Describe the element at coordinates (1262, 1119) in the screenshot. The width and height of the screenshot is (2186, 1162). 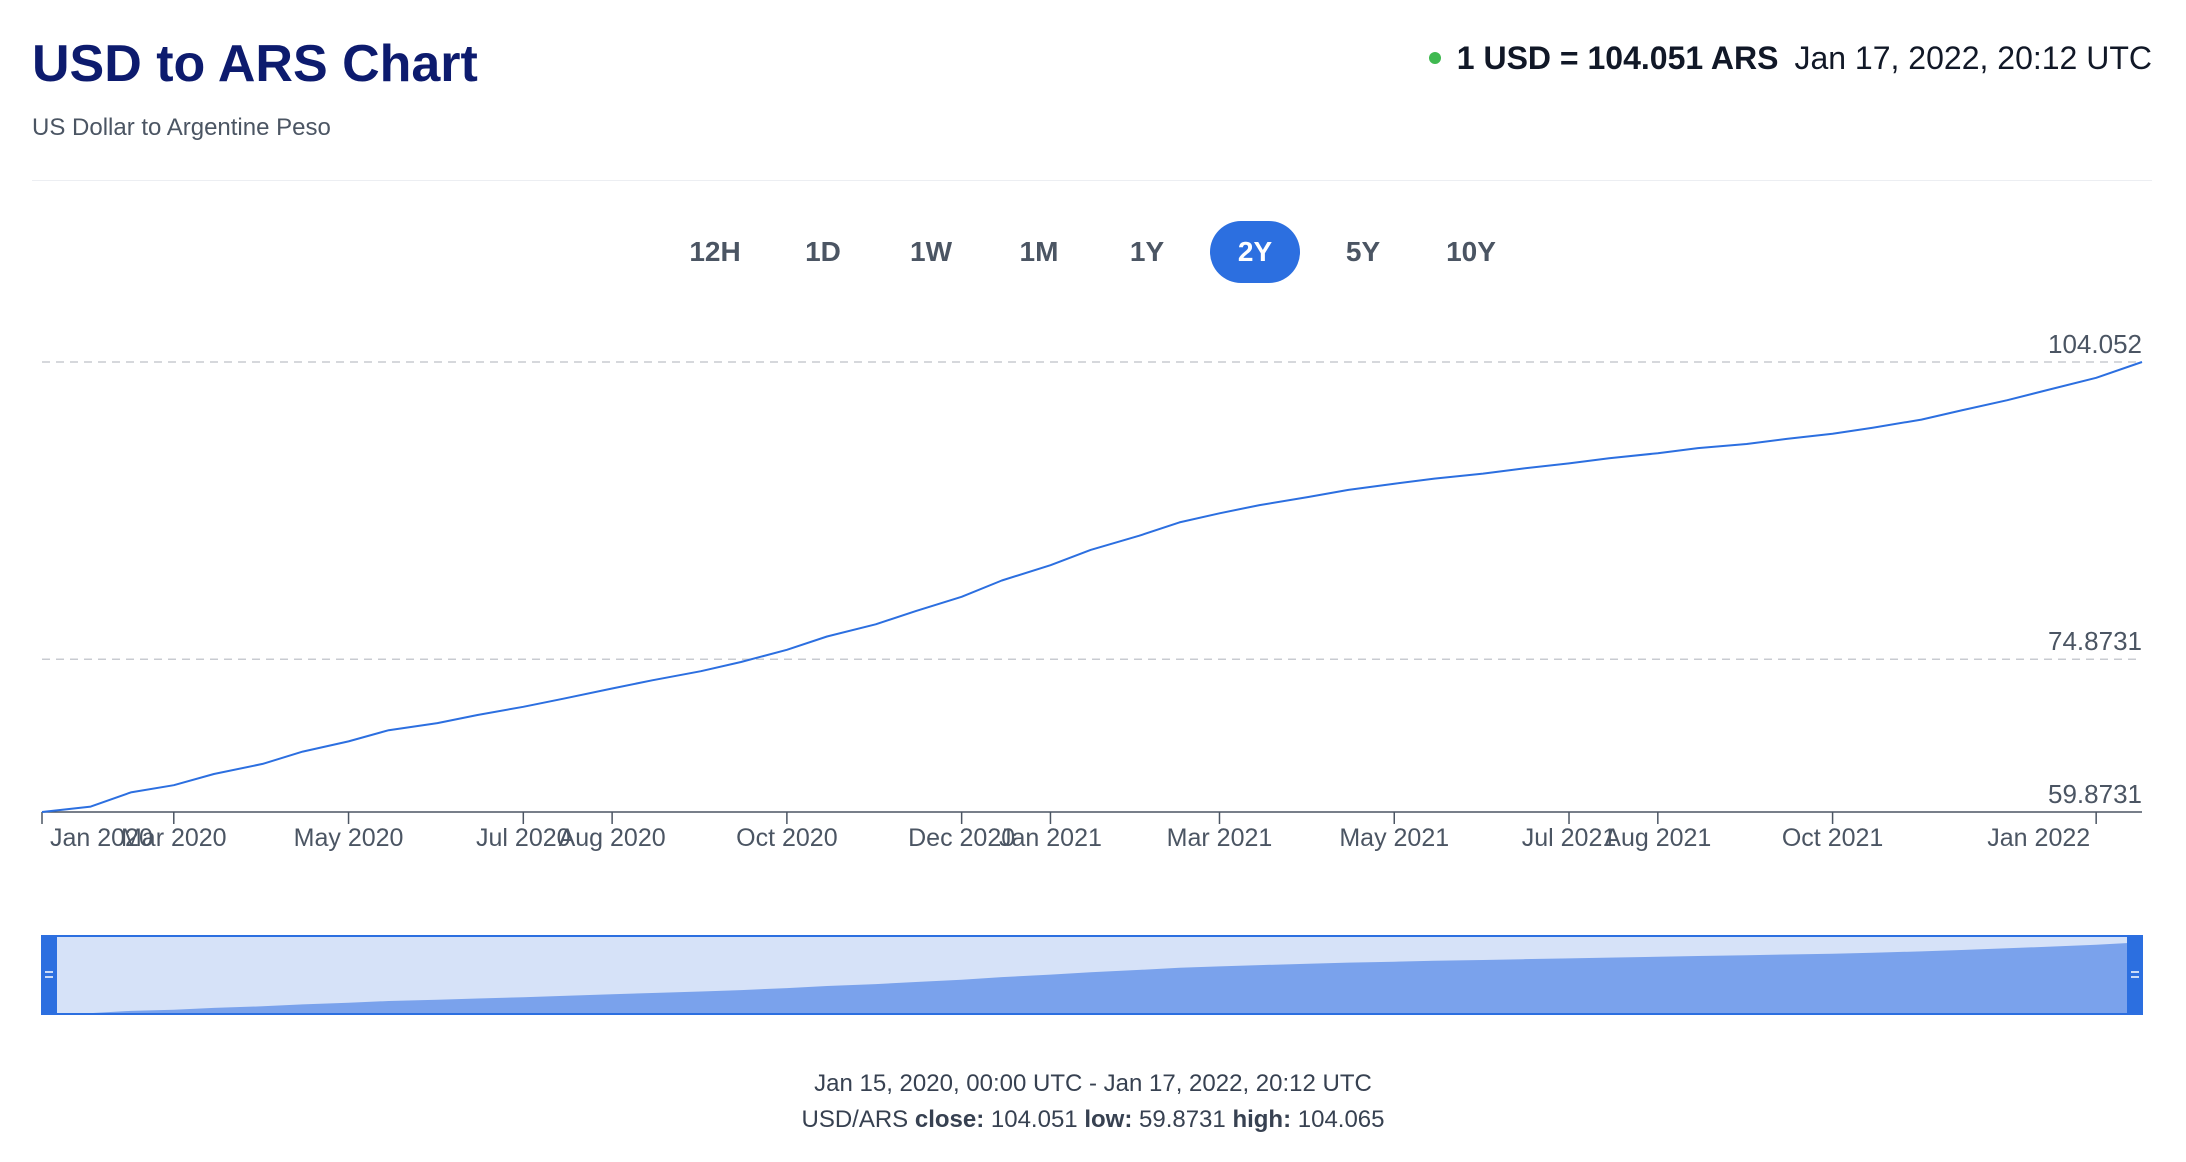
I see `summary-high-label: high:` at that location.